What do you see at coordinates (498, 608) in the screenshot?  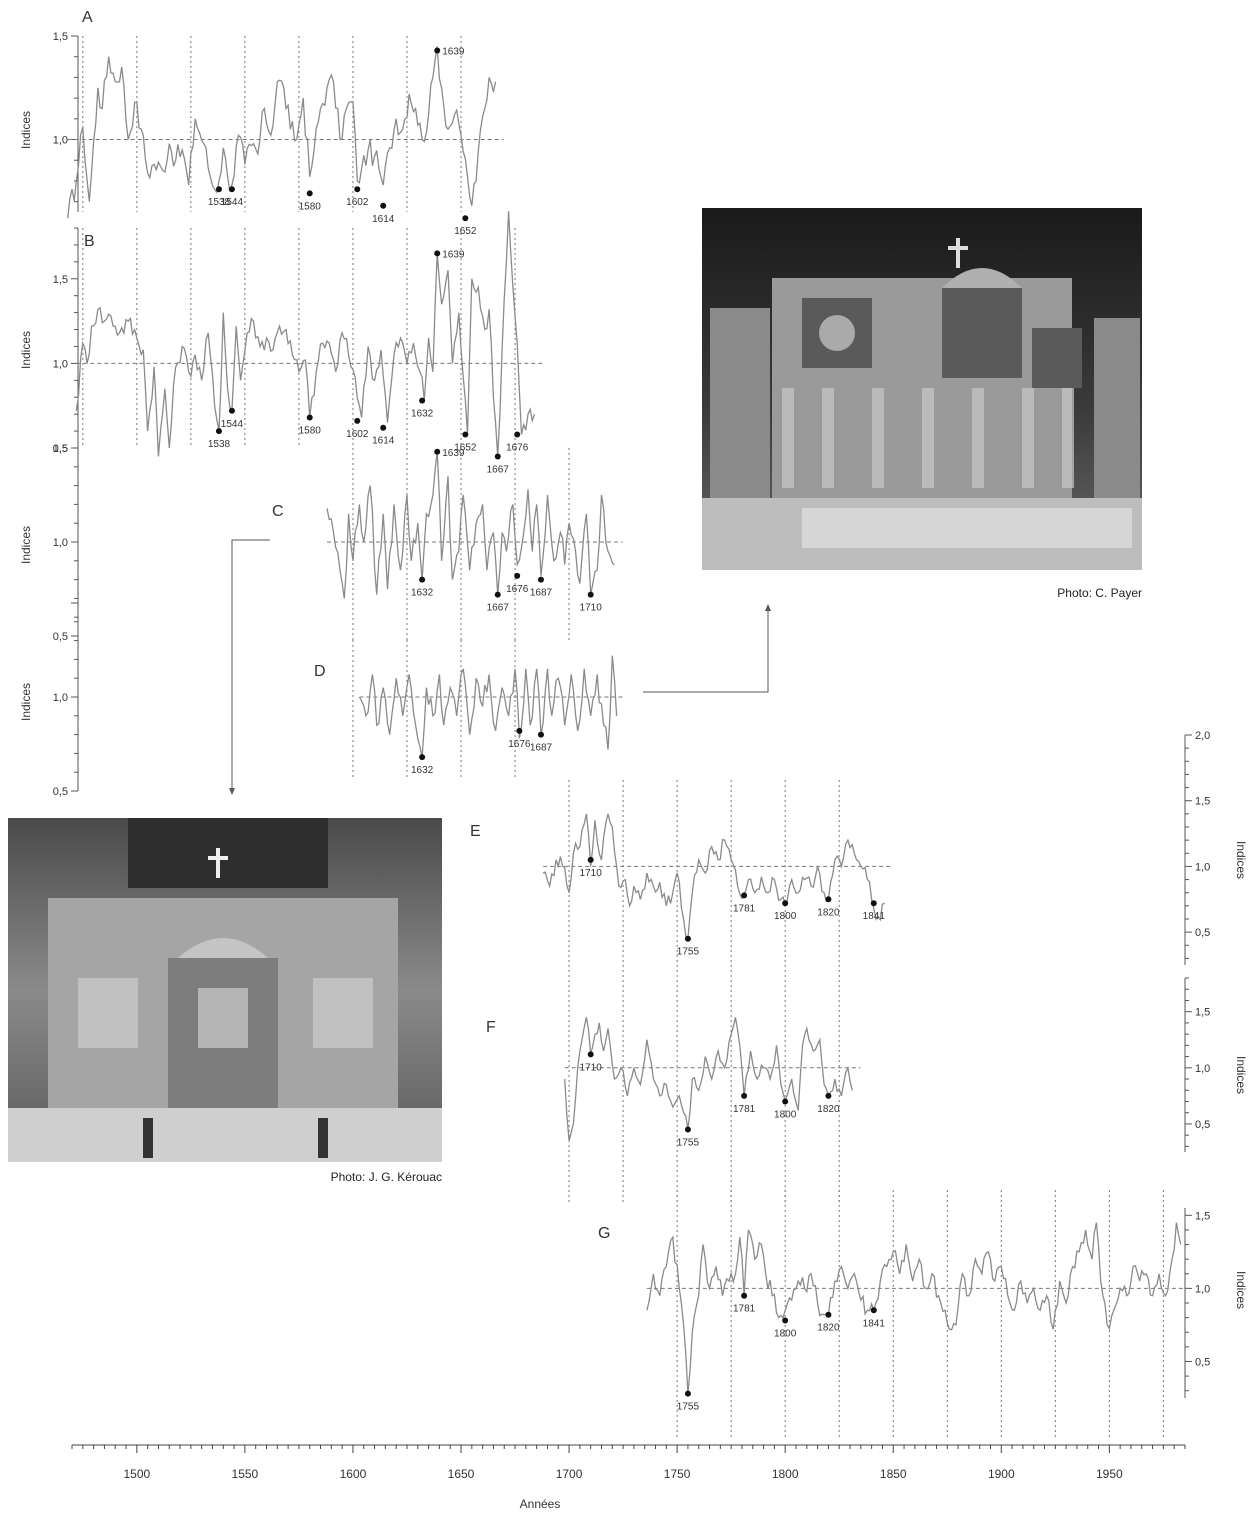 I see `marker-label-C-1667: 1667` at bounding box center [498, 608].